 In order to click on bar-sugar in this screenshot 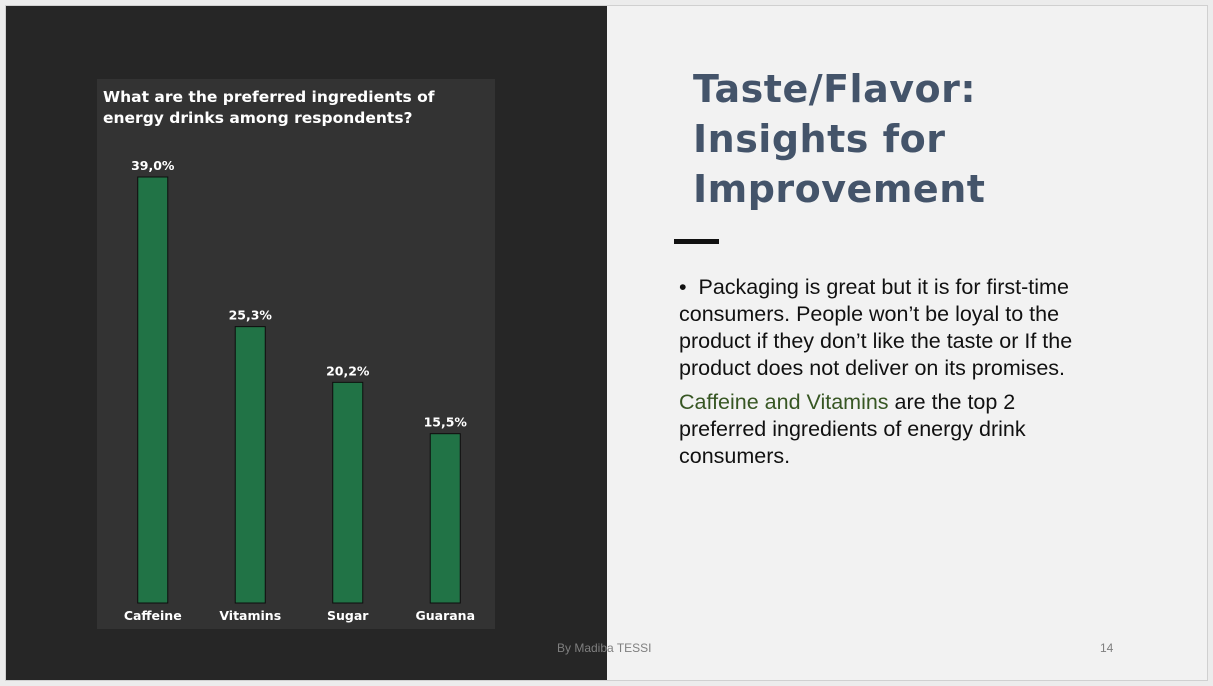, I will do `click(348, 492)`.